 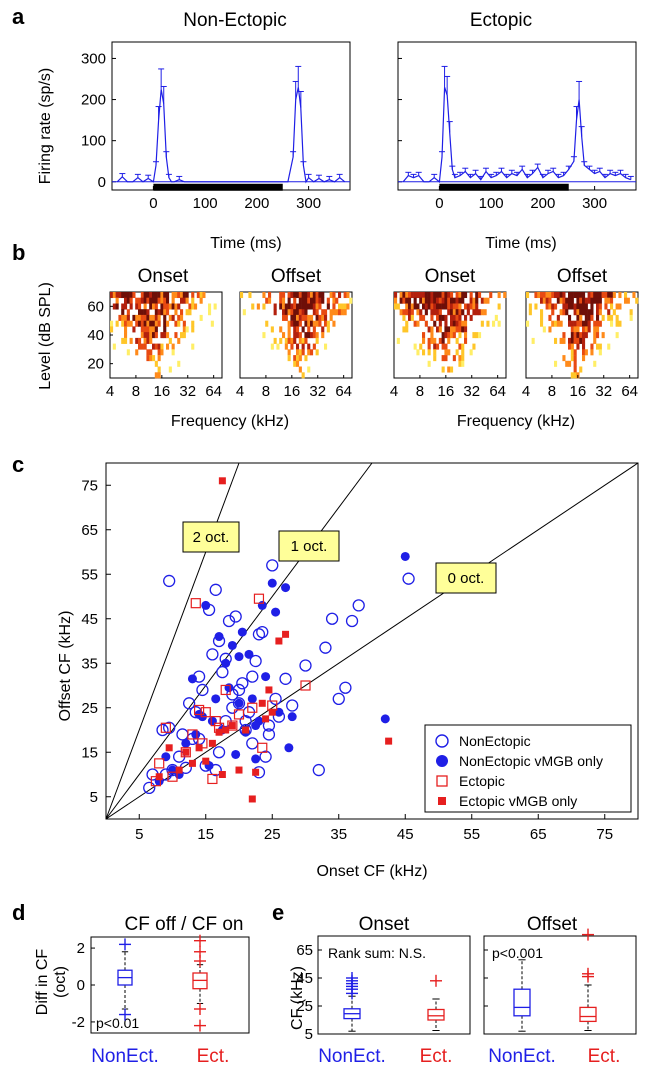 I want to click on panel-b-left-xlabel: Frequency (kHz), so click(x=230, y=421).